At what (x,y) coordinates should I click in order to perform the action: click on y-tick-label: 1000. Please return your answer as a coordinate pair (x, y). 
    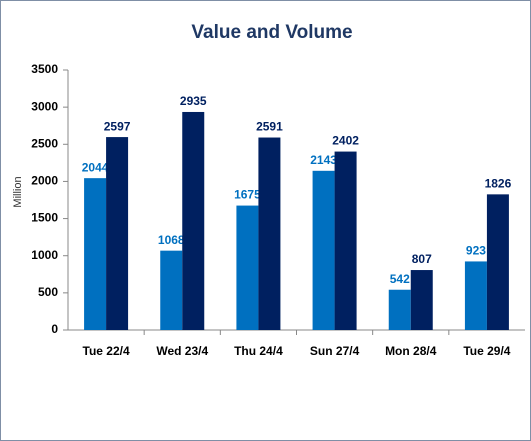
    Looking at the image, I should click on (44, 255).